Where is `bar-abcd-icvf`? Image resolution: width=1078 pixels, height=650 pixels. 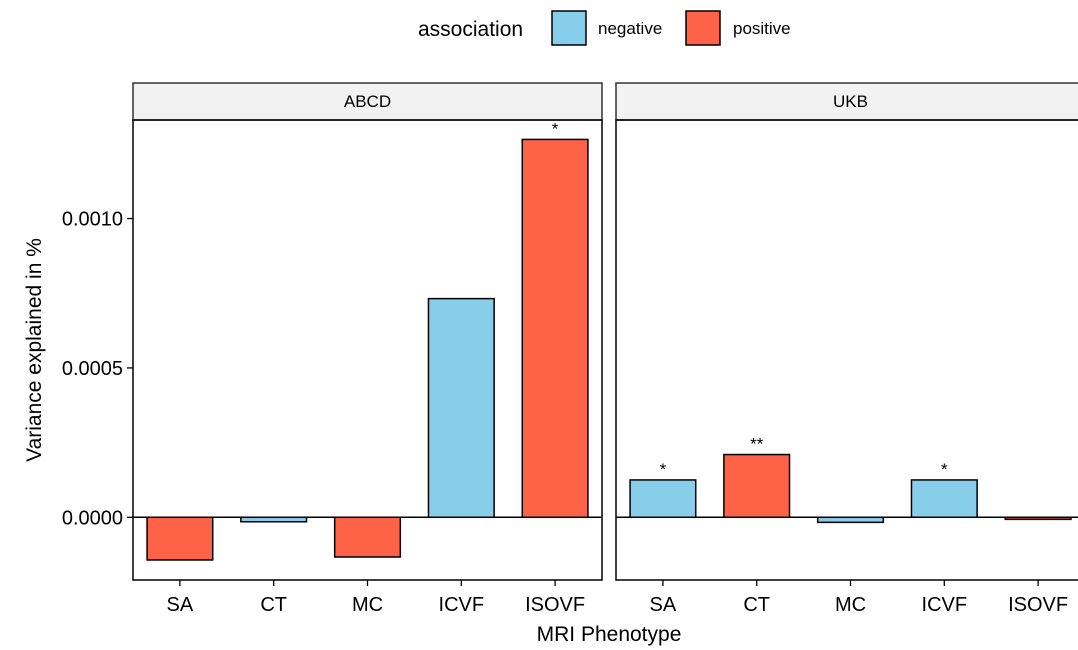 bar-abcd-icvf is located at coordinates (461, 408).